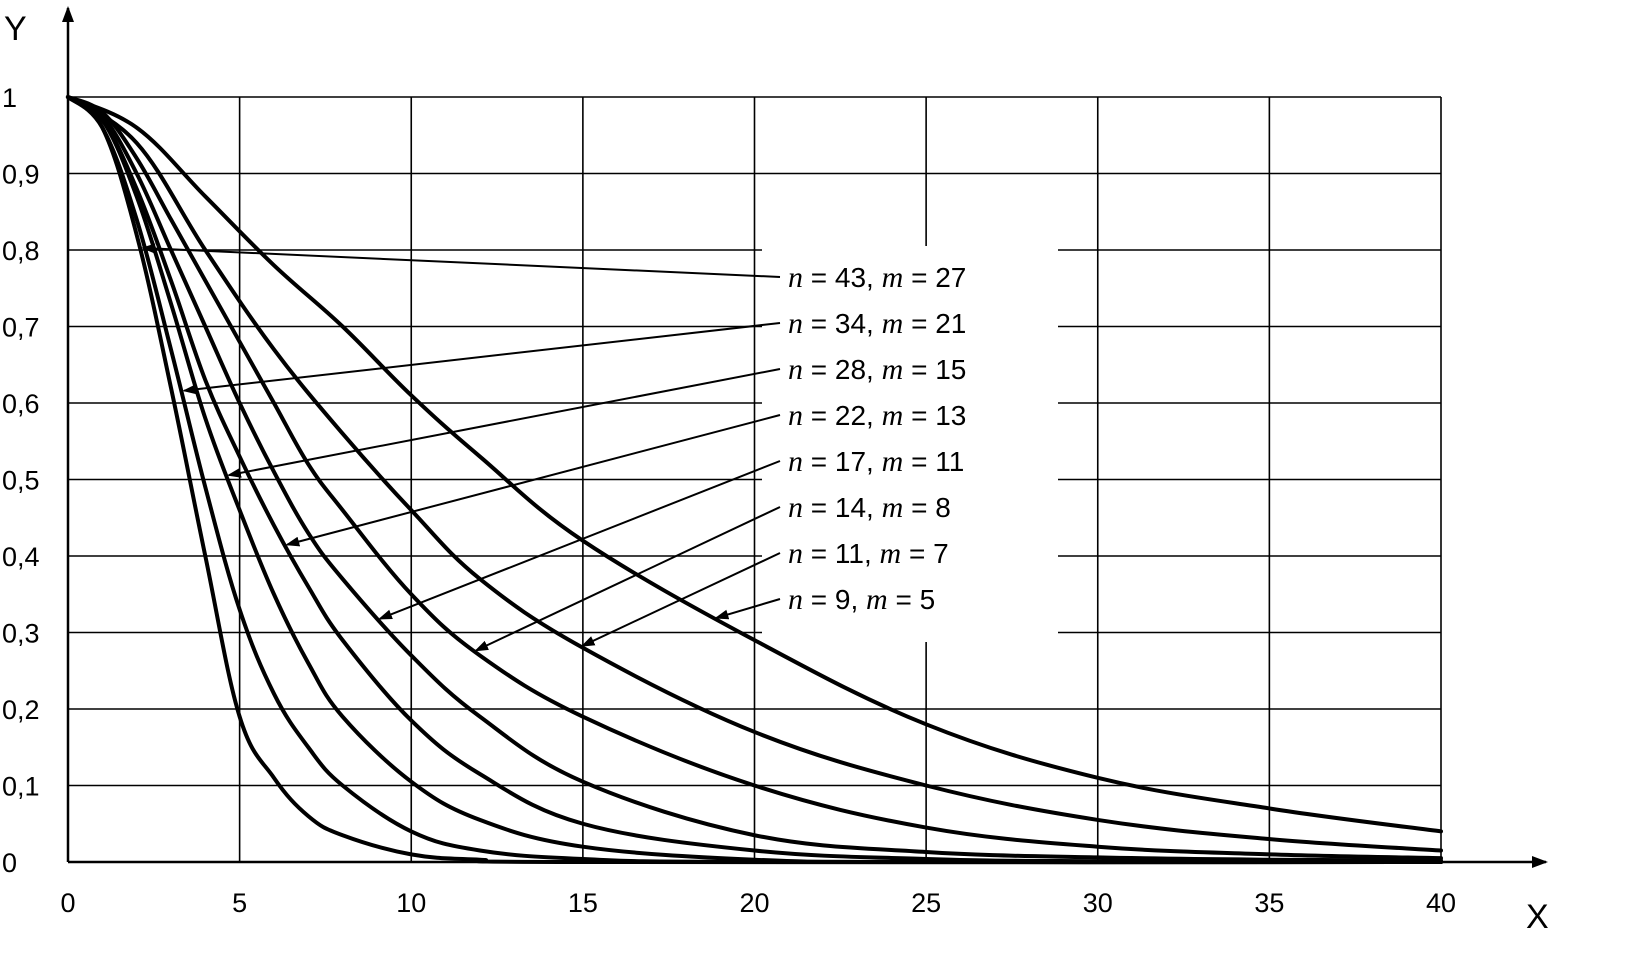 The height and width of the screenshot is (967, 1638). I want to click on legend-label-3: n = 22, m = 13, so click(877, 415).